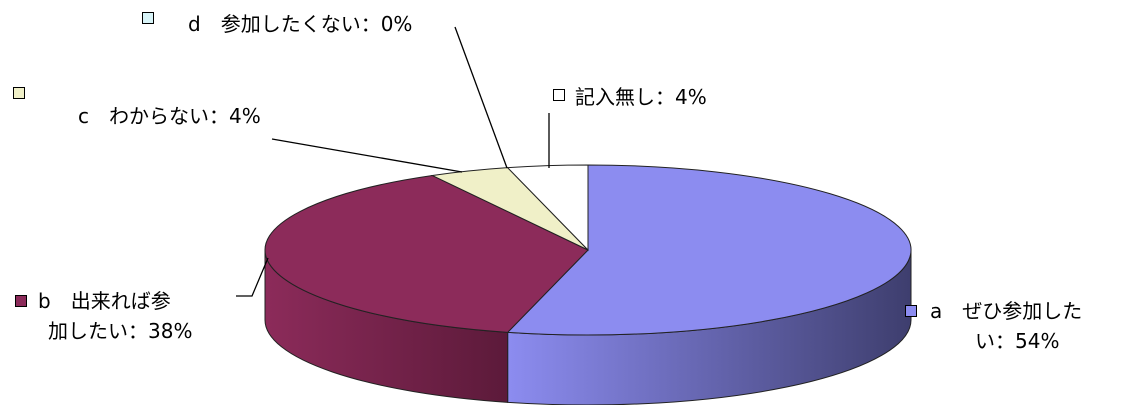 Image resolution: width=1148 pixels, height=405 pixels. What do you see at coordinates (252, 277) in the screenshot?
I see `leader-line-b` at bounding box center [252, 277].